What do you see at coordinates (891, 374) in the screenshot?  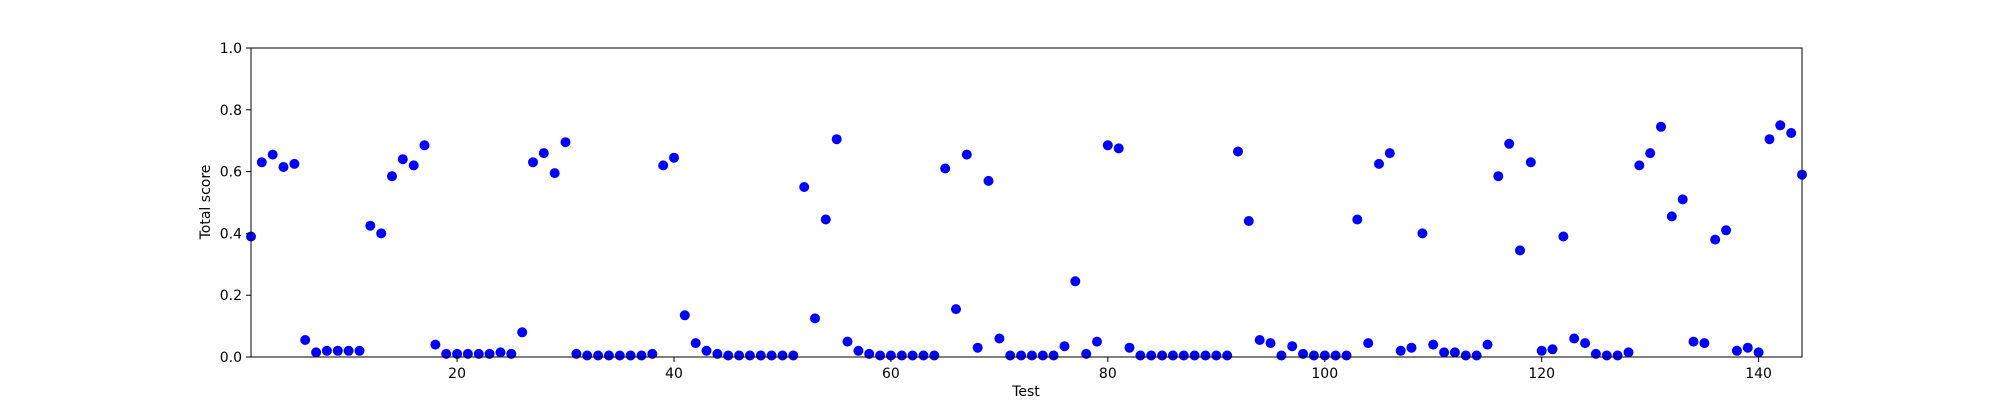 I see `x-tick-label: 60` at bounding box center [891, 374].